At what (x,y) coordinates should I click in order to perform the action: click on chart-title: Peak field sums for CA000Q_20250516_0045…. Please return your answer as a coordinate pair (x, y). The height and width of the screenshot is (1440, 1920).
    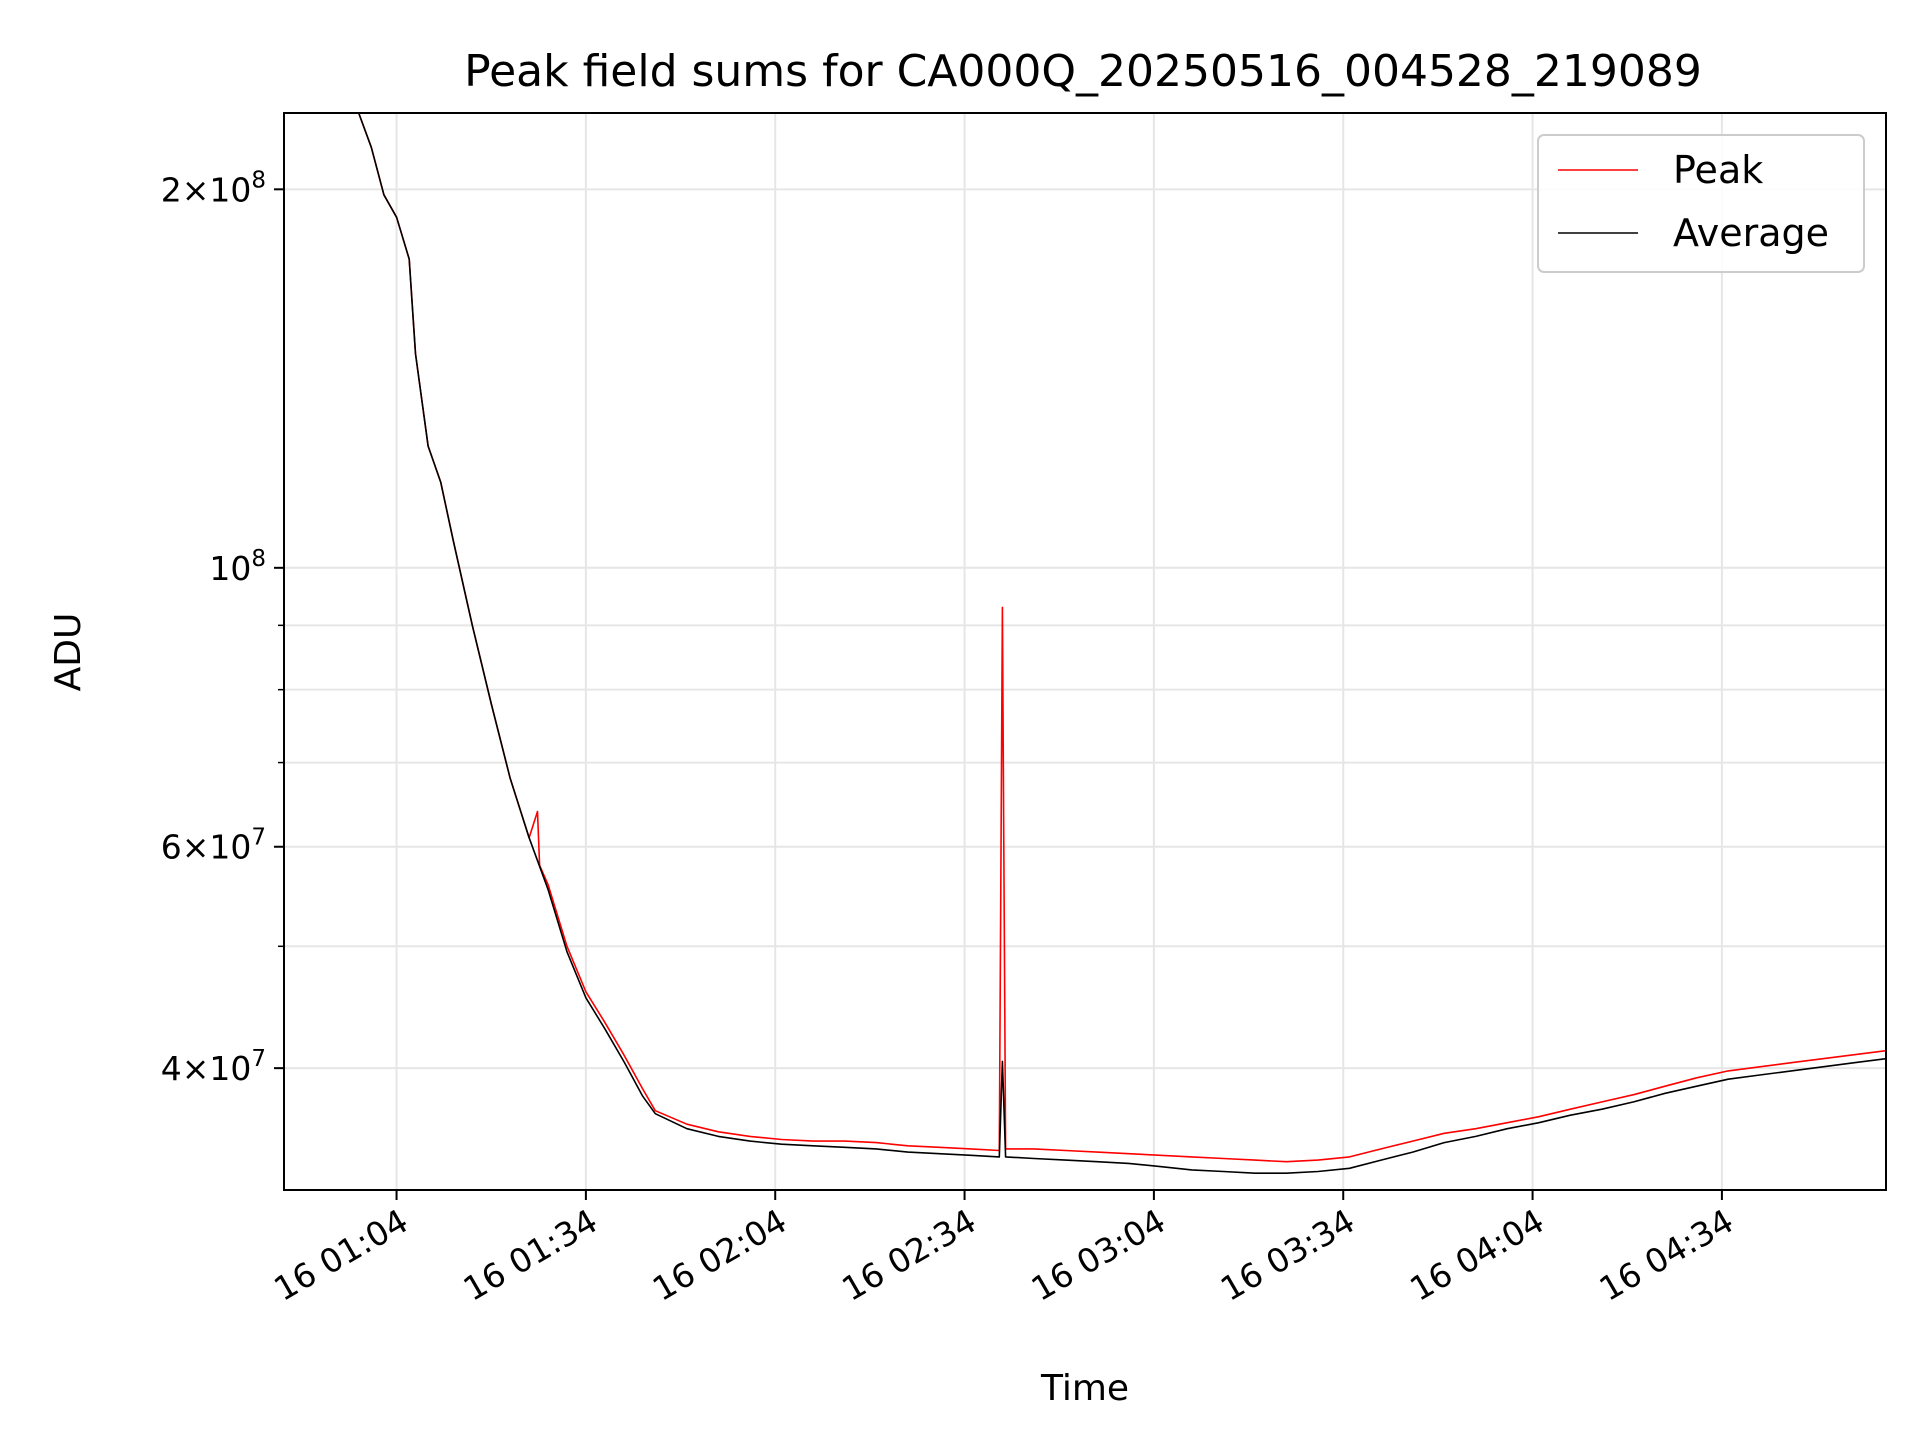
    Looking at the image, I should click on (1083, 71).